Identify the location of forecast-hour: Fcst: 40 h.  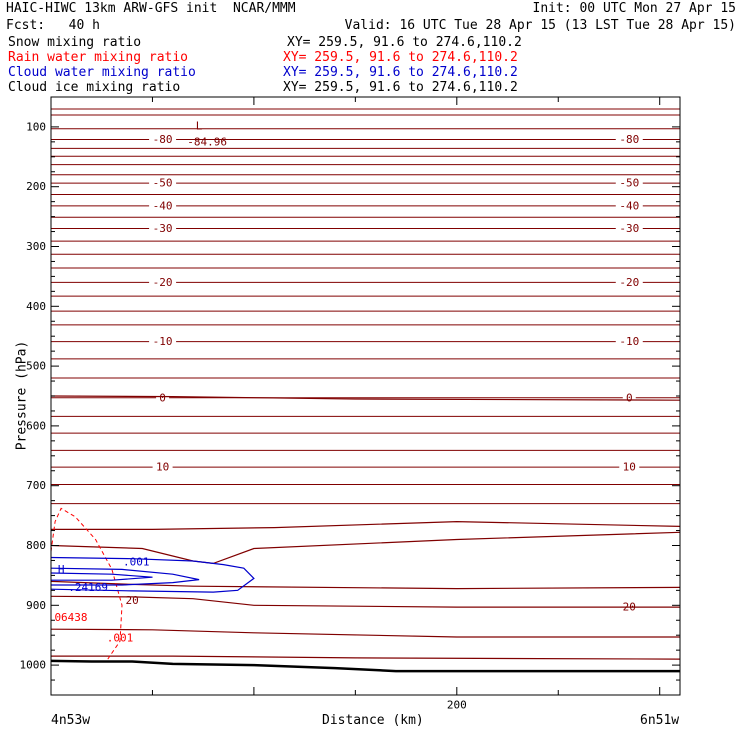
(53, 25).